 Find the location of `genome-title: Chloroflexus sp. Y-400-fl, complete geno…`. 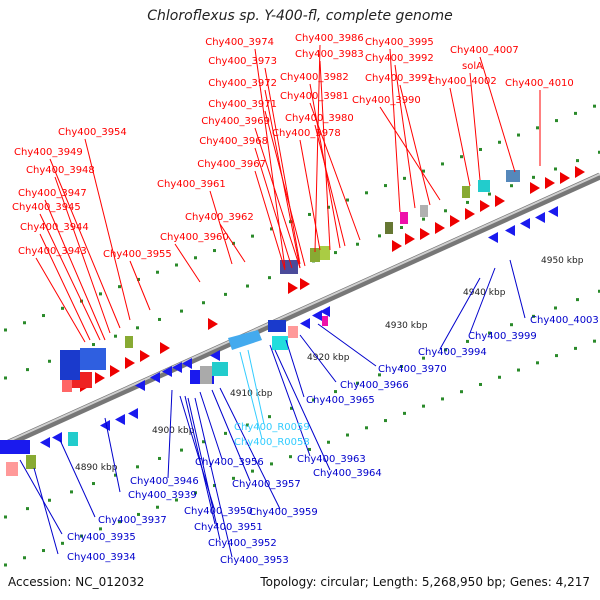

genome-title: Chloroflexus sp. Y-400-fl, complete geno… is located at coordinates (300, 16).